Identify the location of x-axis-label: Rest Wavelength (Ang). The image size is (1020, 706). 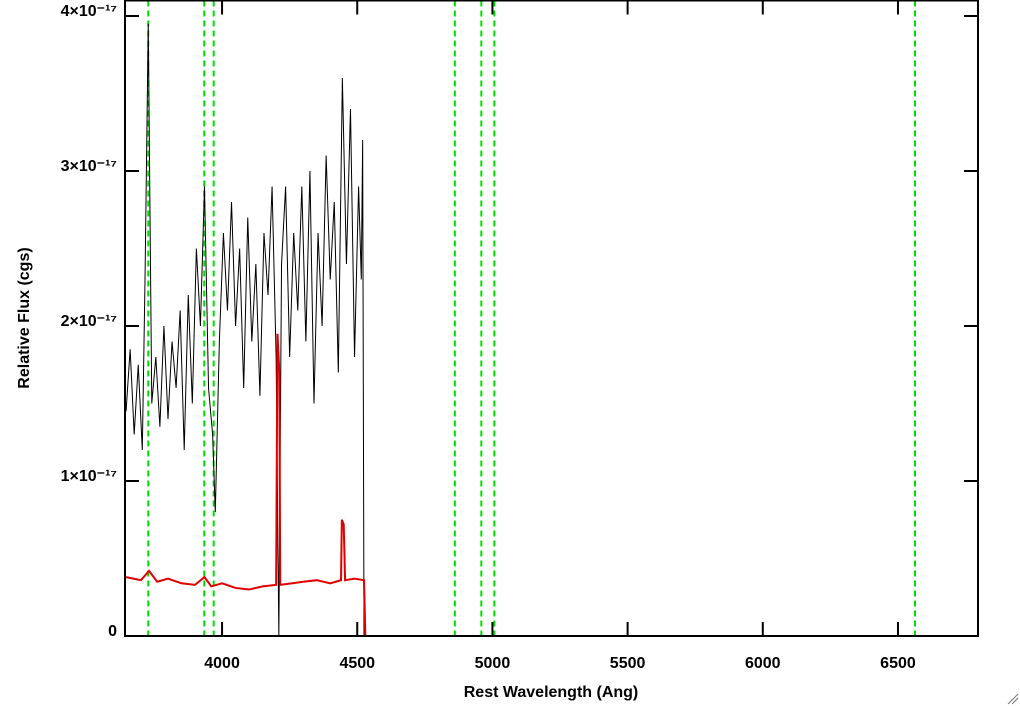
(551, 692).